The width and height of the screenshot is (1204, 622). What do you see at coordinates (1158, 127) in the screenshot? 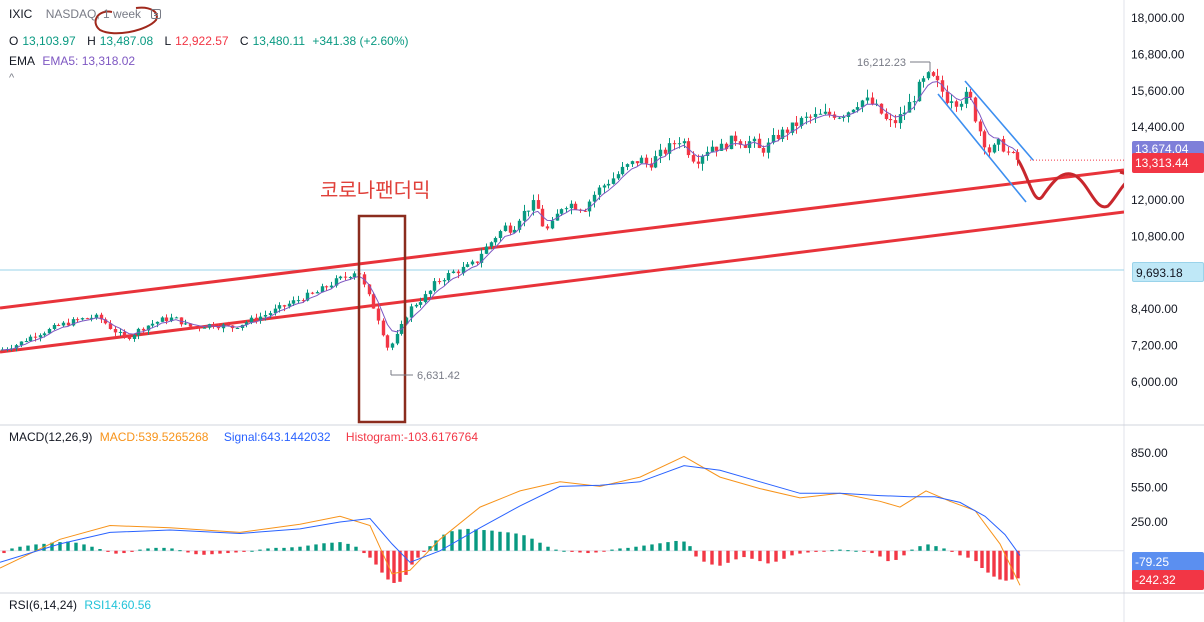
I see `price-tick-label: 14,400.00` at bounding box center [1158, 127].